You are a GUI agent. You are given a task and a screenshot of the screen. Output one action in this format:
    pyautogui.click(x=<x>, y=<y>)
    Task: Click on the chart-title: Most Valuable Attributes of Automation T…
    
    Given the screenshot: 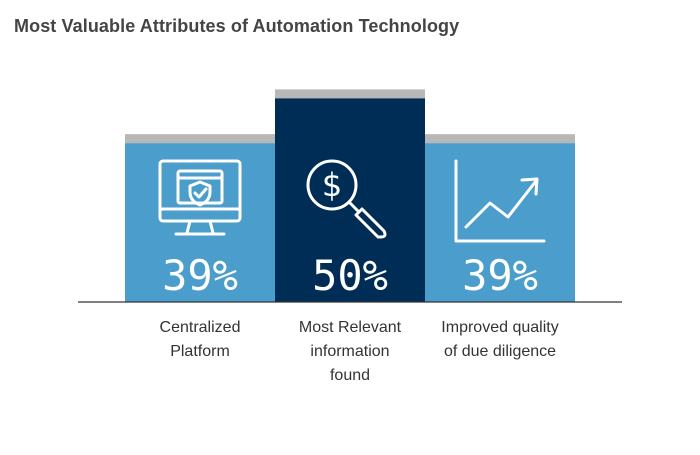 What is the action you would take?
    pyautogui.click(x=237, y=26)
    